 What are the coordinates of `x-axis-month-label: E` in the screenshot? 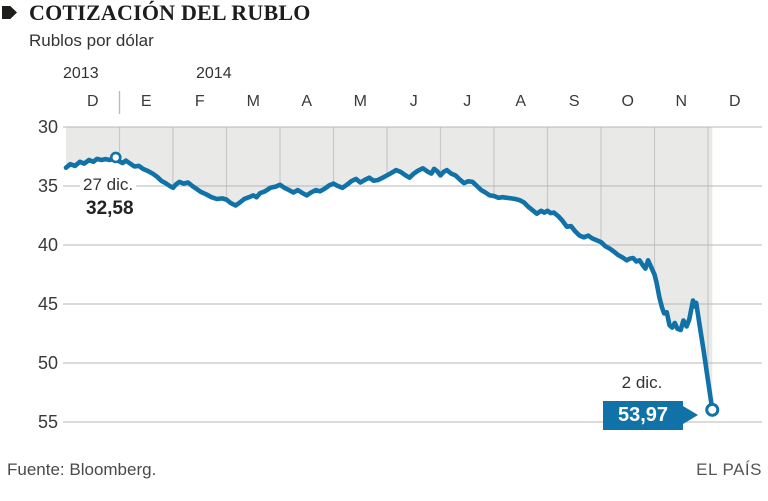 It's located at (146, 101).